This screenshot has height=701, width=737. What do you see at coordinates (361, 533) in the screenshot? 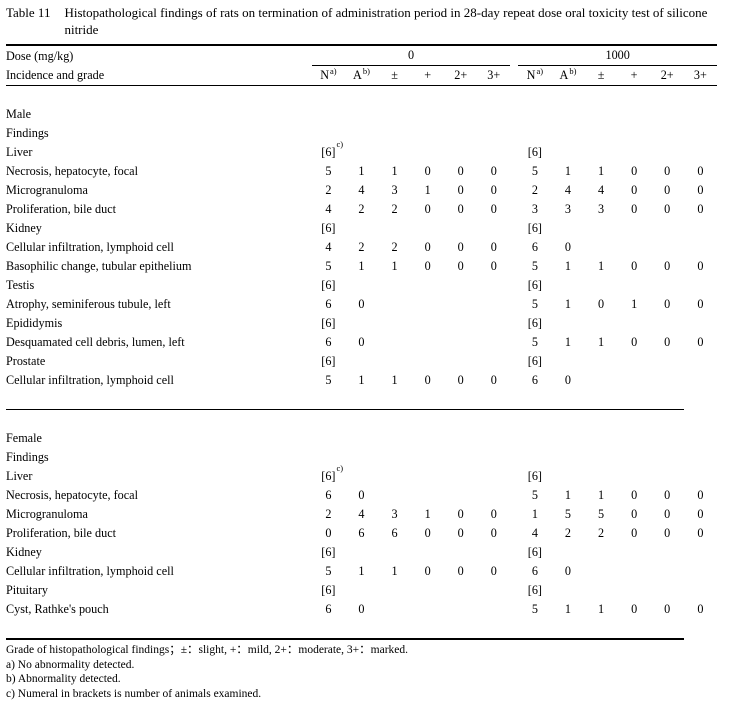
I see `value-dose0-1: 6` at bounding box center [361, 533].